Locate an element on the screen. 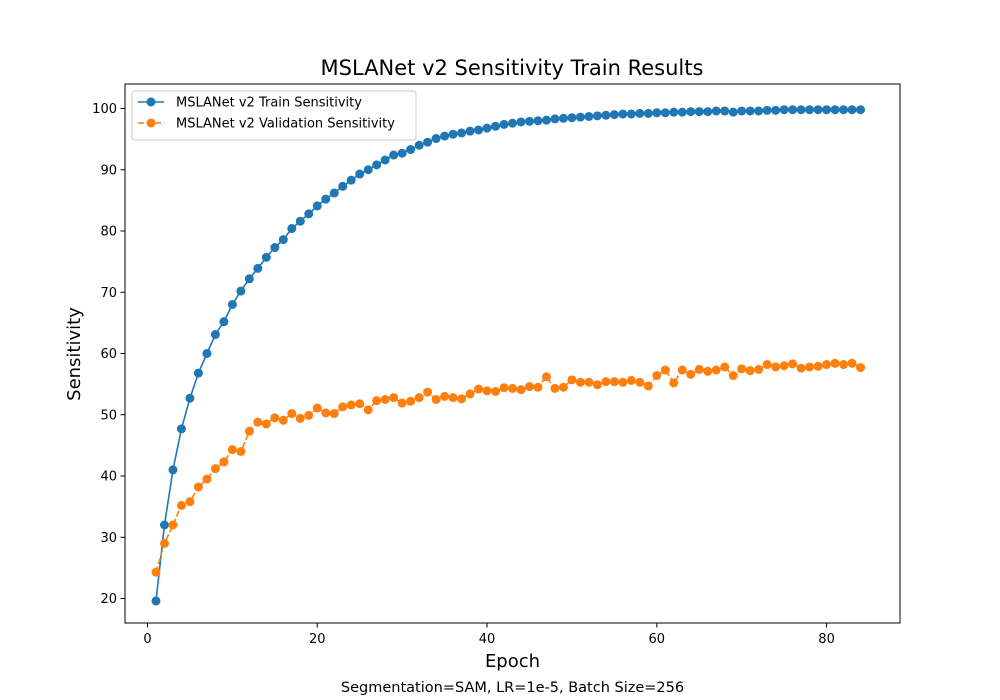 This screenshot has height=700, width=1000. legend-entry-train: MSLANet v2 Train Sensitivity is located at coordinates (250, 103).